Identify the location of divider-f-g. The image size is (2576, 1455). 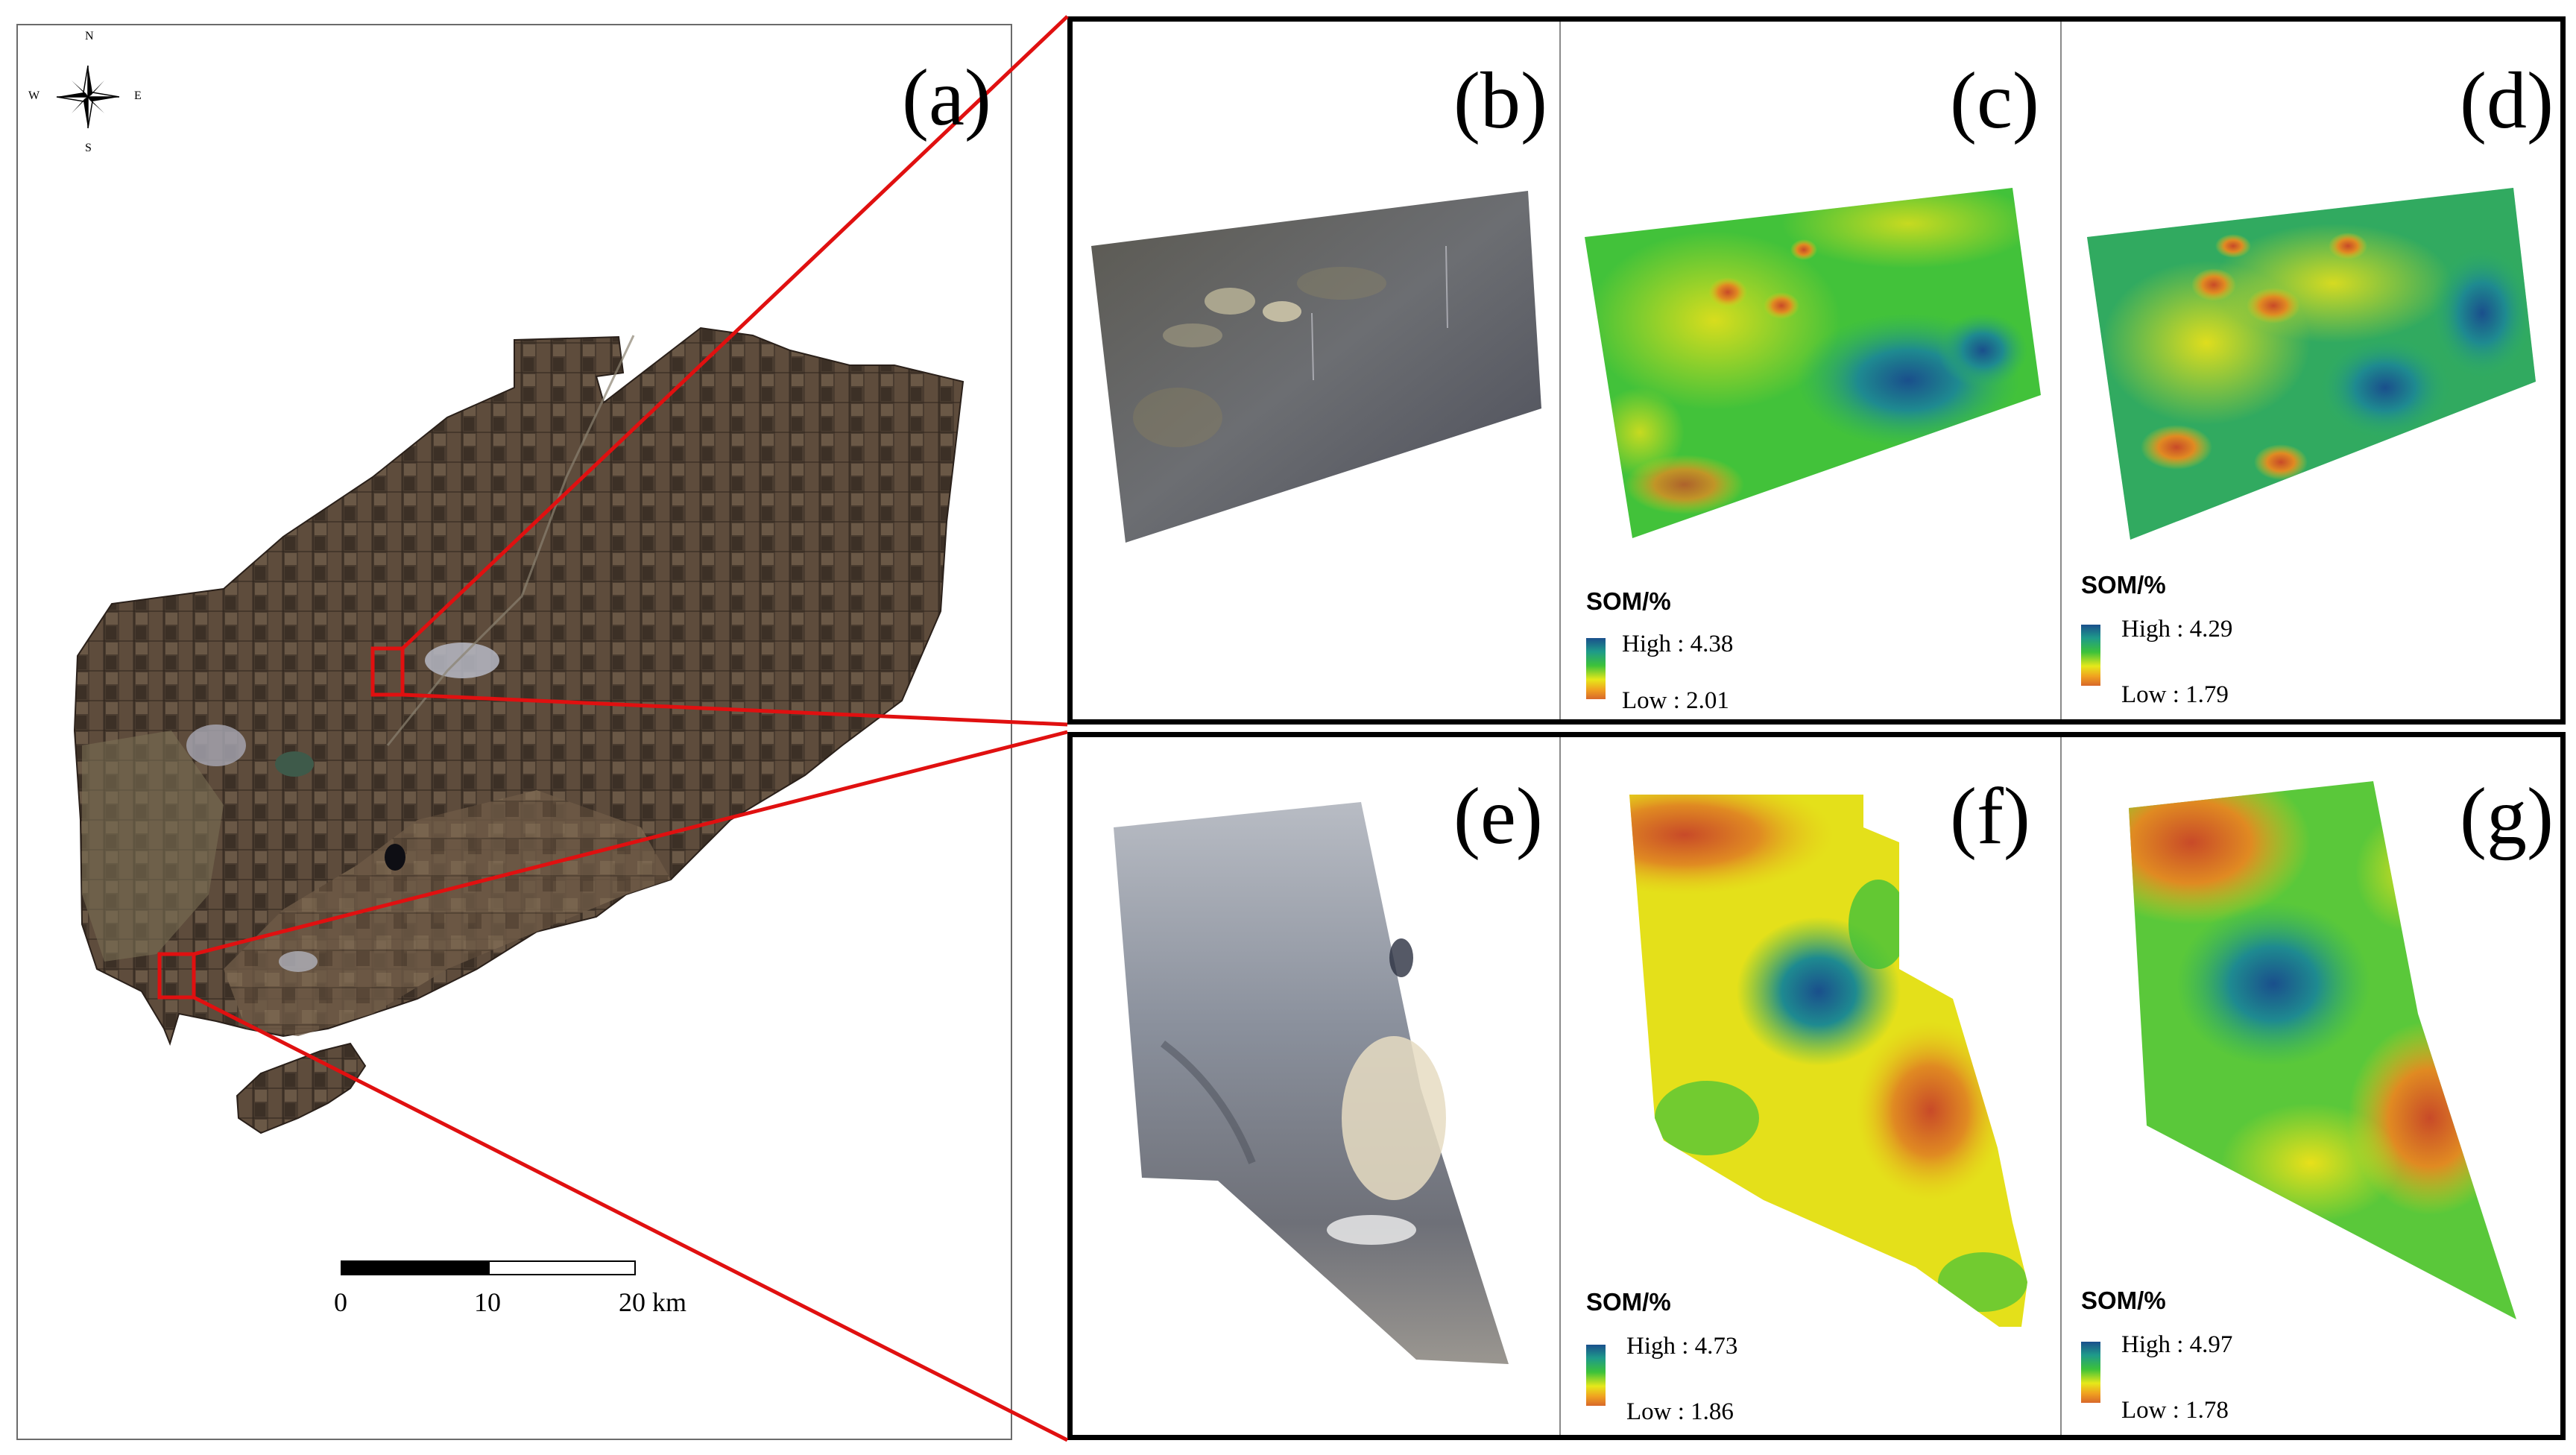
(2061, 1086).